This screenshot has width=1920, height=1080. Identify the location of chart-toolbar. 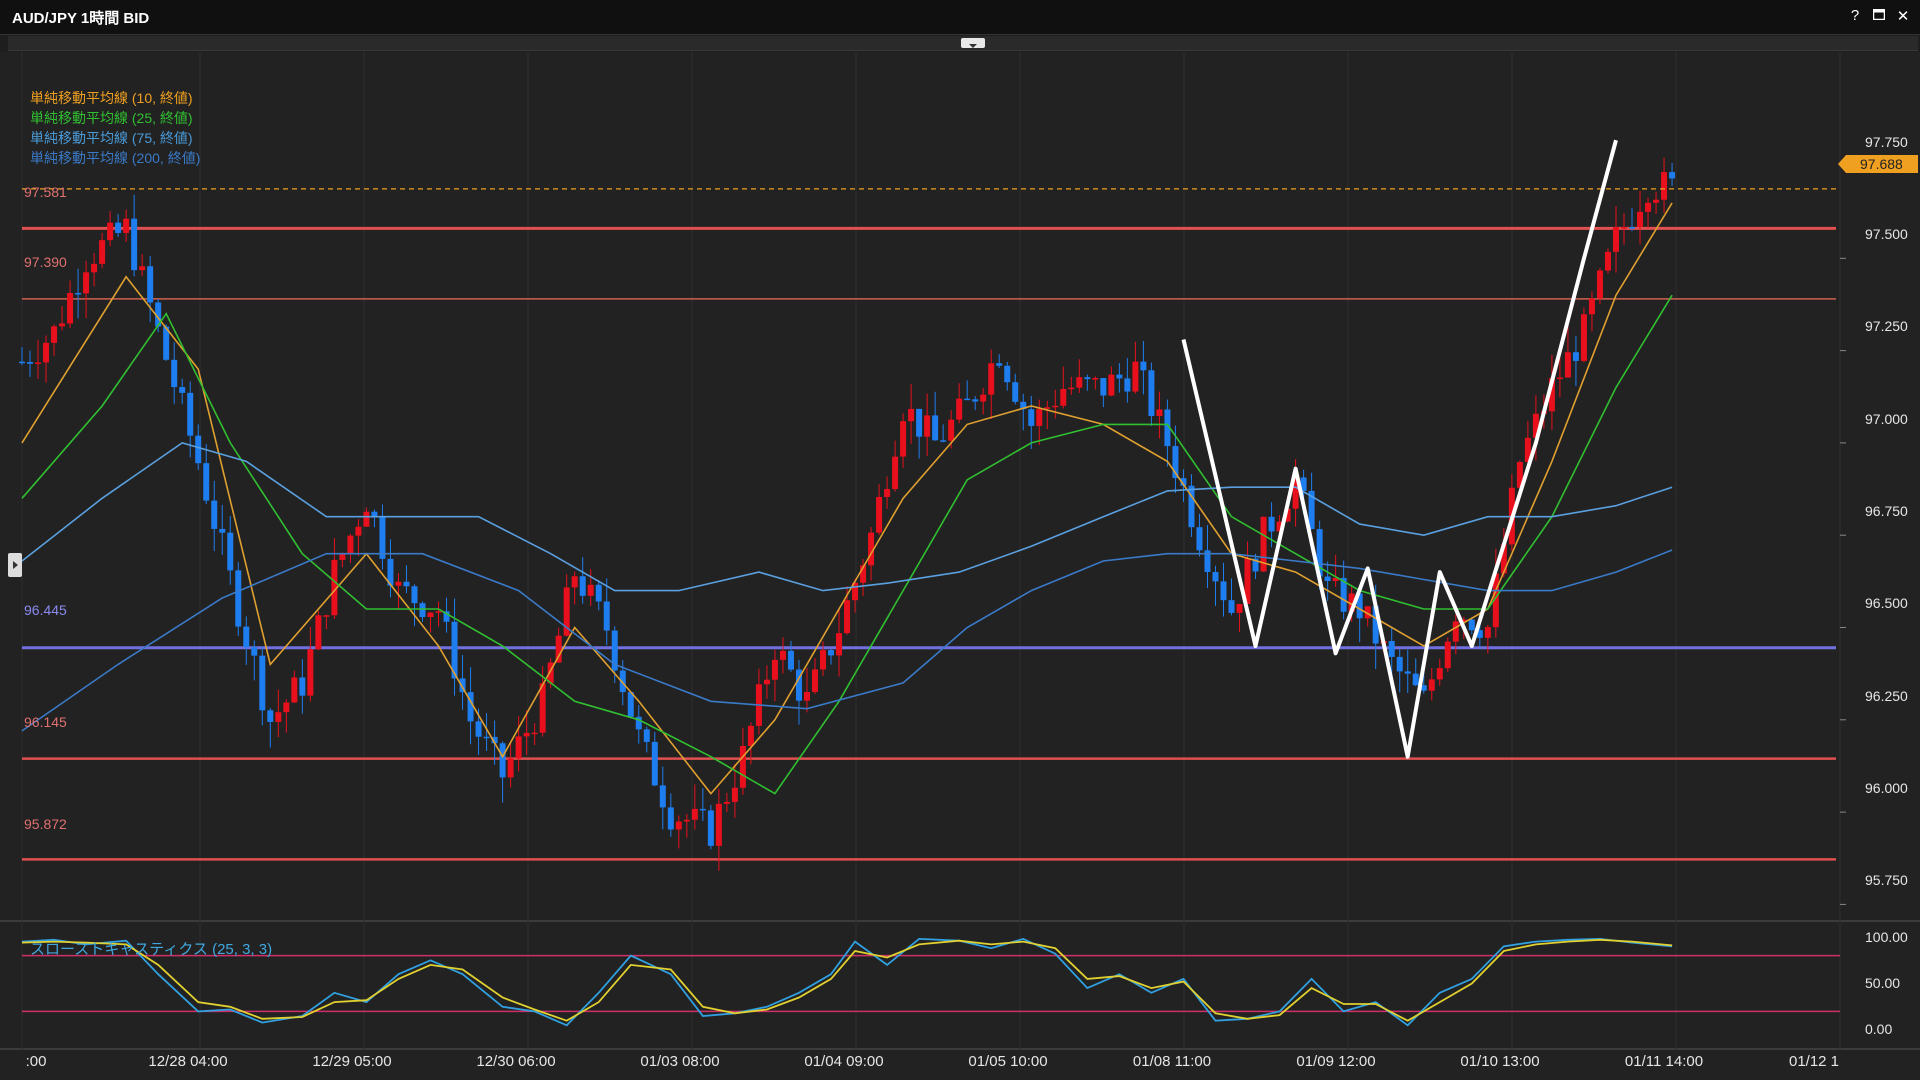
(963, 43).